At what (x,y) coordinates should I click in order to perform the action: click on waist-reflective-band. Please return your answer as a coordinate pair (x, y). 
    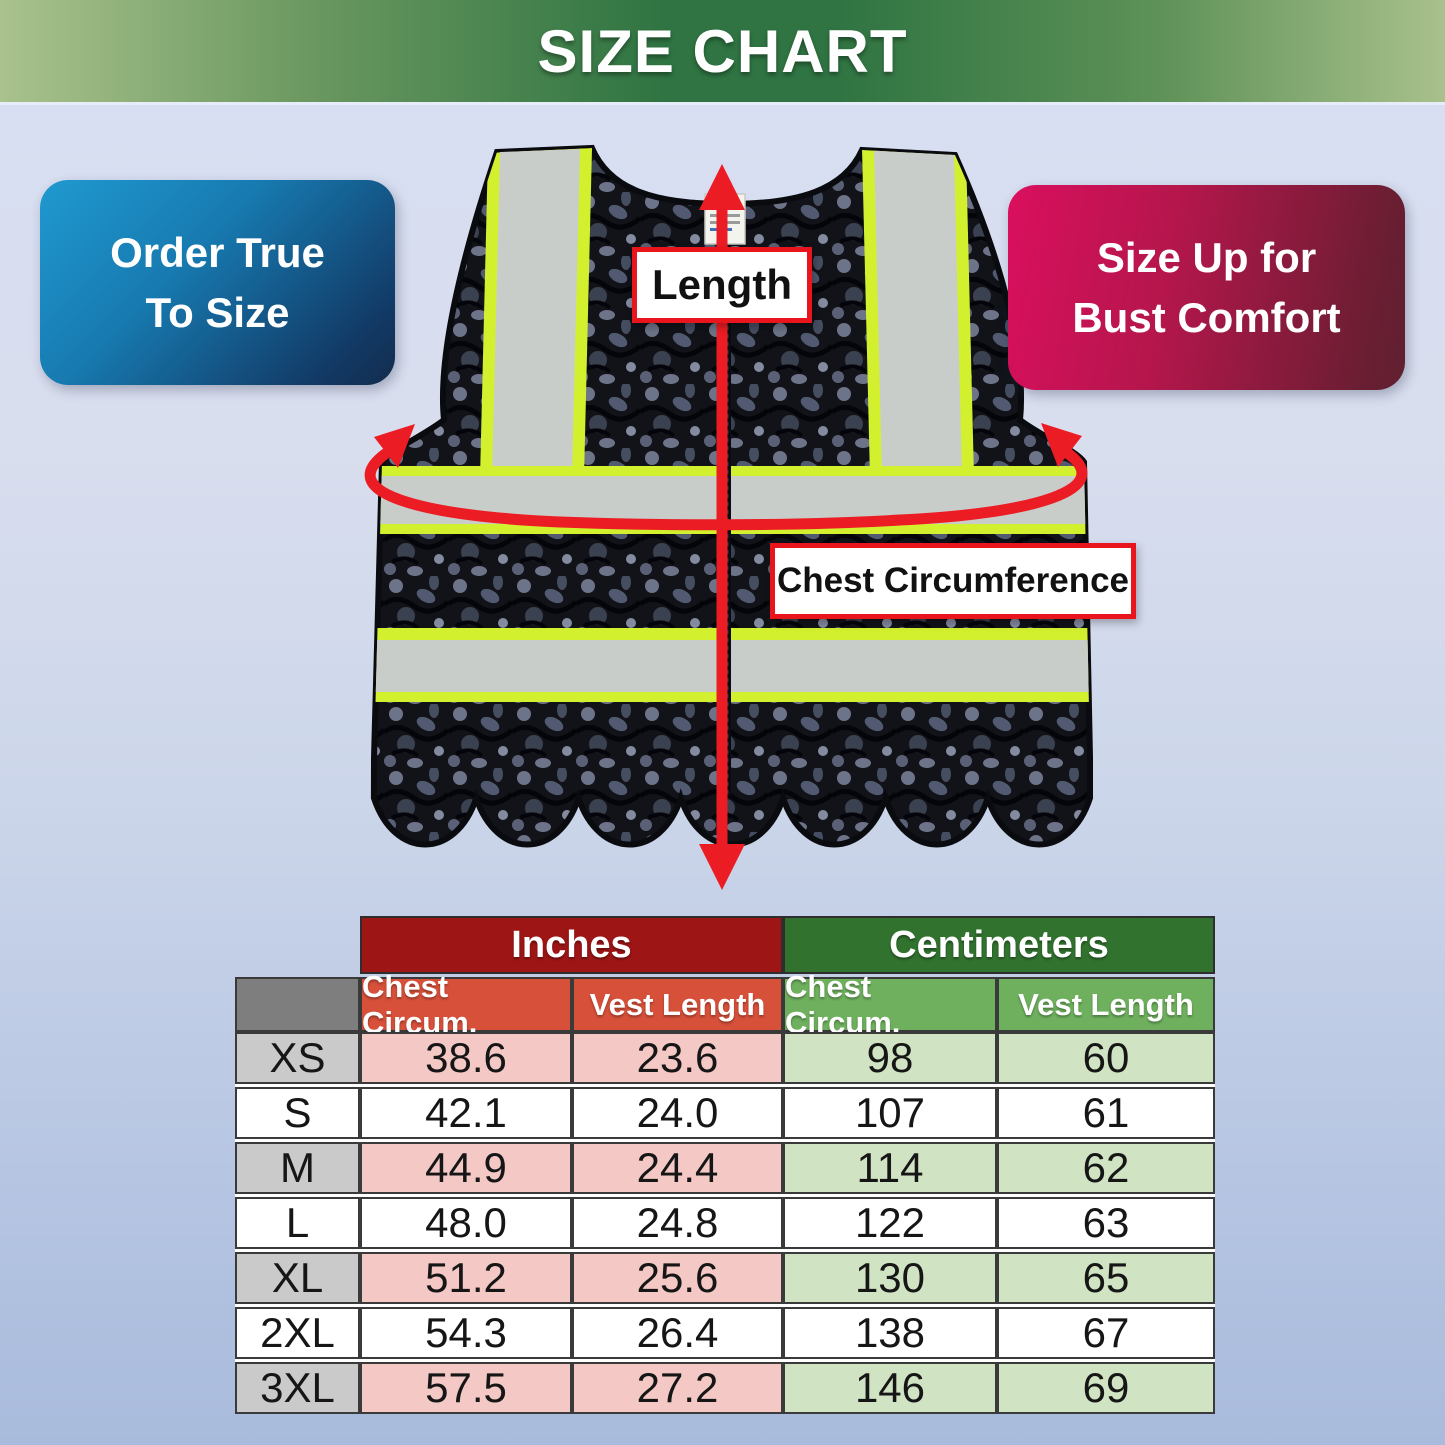
    Looking at the image, I should click on (731, 666).